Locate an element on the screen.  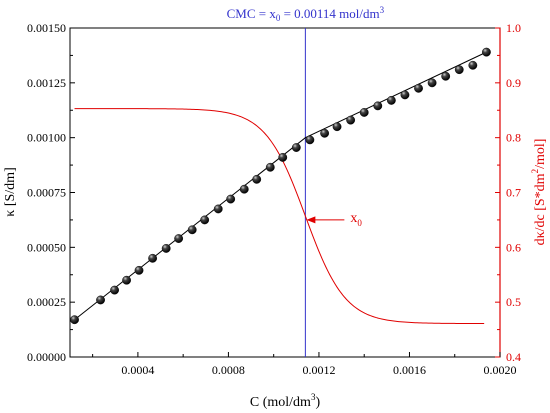
y-right-tick-label: 0.7 is located at coordinates (513, 193).